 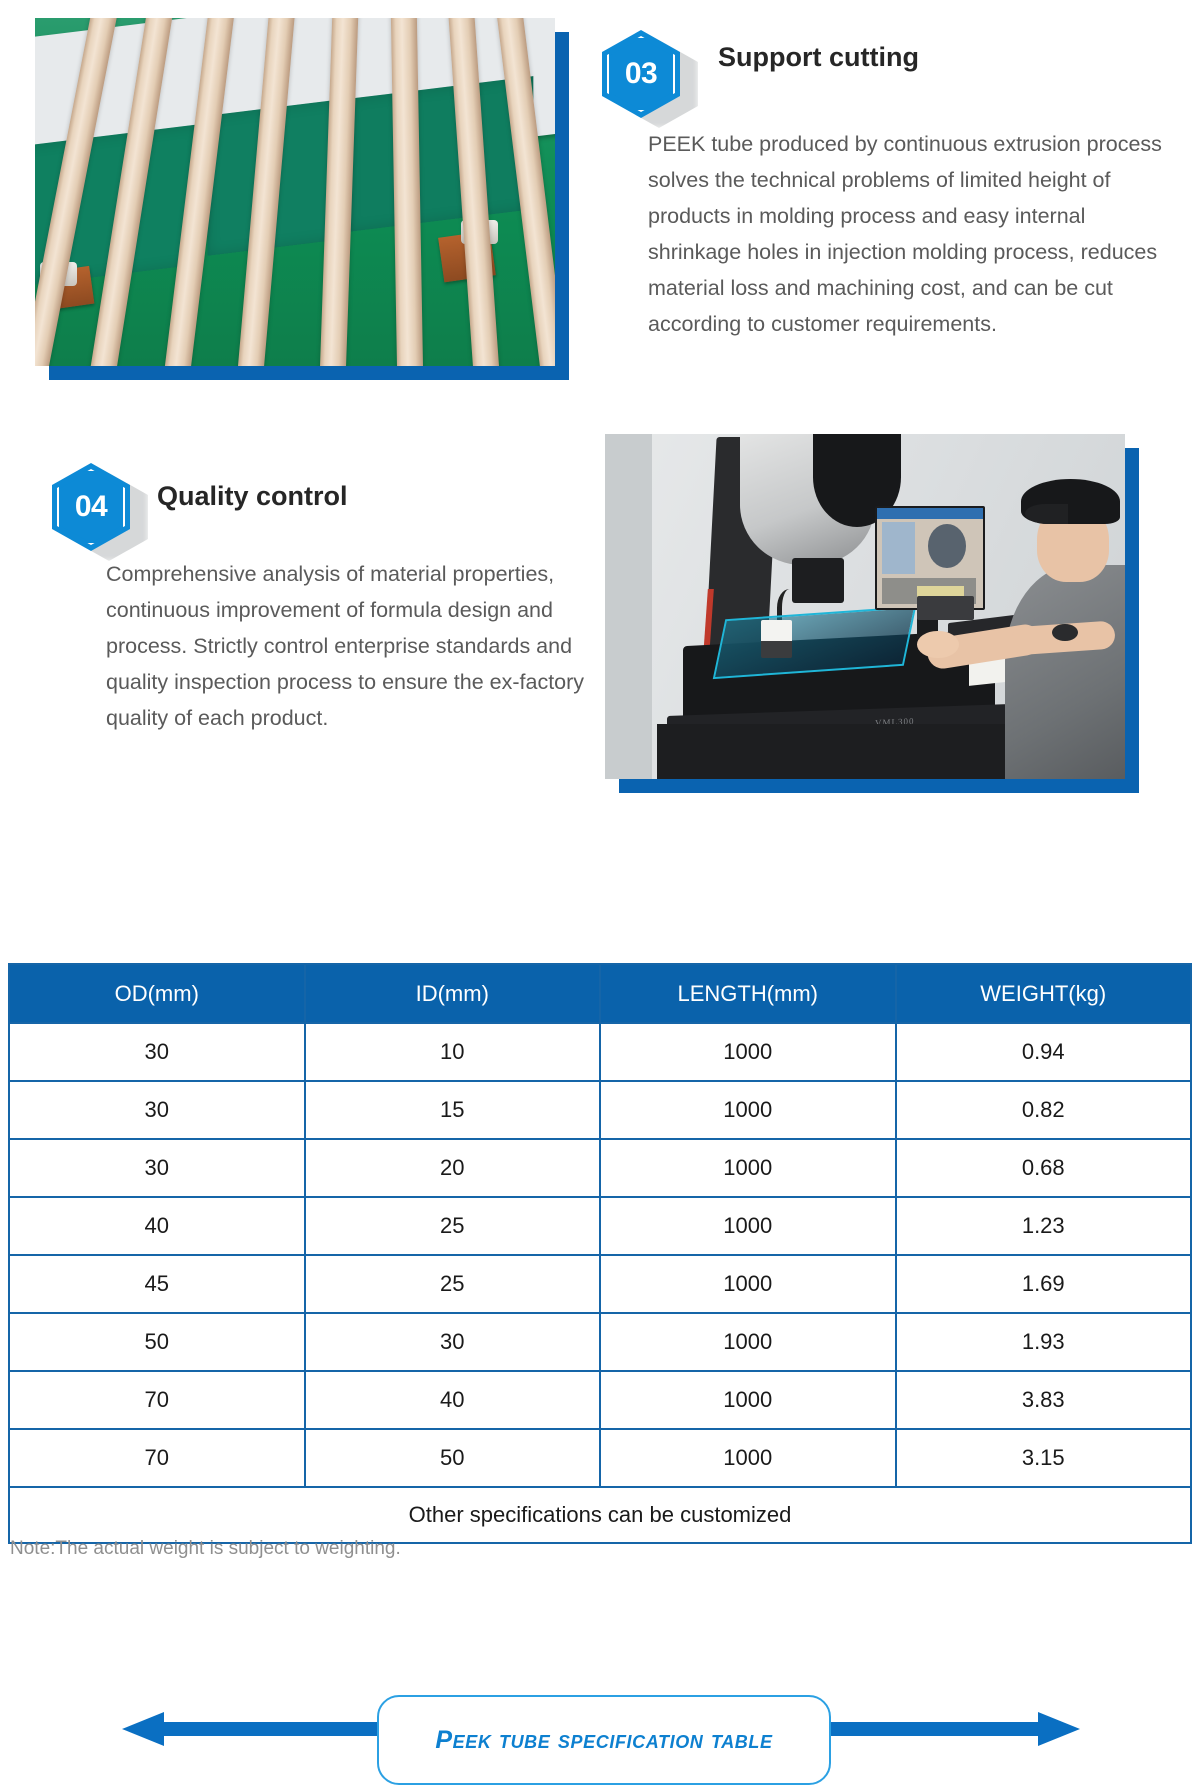 I want to click on photo-frame-inspection: VML300, so click(x=872, y=613).